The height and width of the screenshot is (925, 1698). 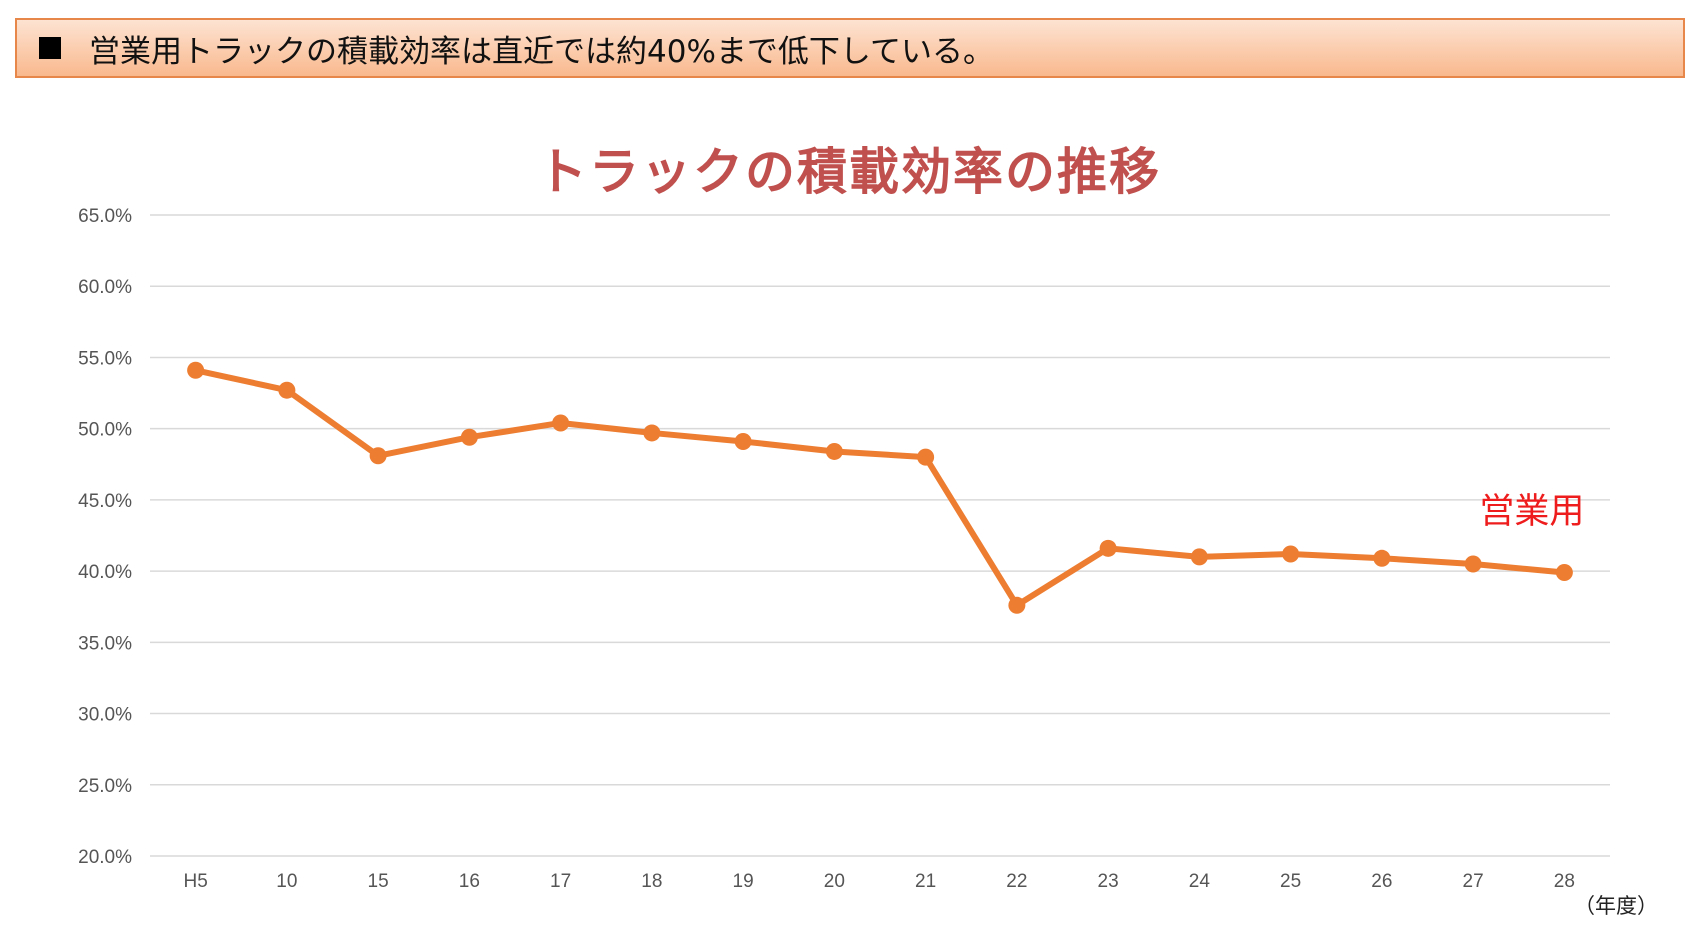 What do you see at coordinates (105, 857) in the screenshot?
I see `y-tick-label: 20.0%` at bounding box center [105, 857].